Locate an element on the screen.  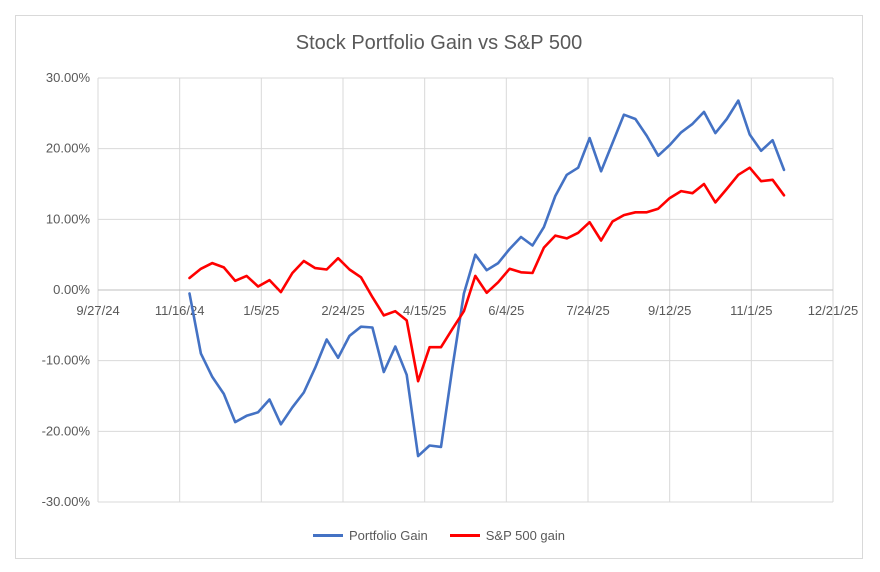
legend-item-portfolio-gain: Portfolio Gain is located at coordinates (370, 535).